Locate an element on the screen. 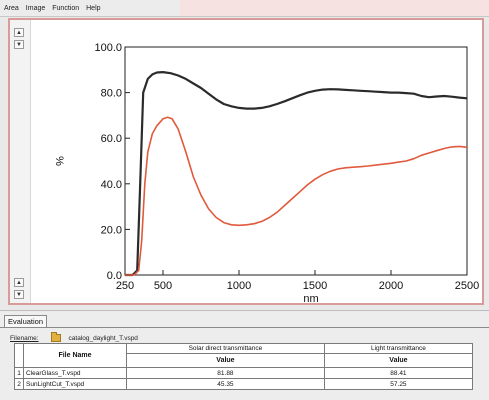 This screenshot has width=489, height=400. group-header-solar: Solar direct transmittance is located at coordinates (225, 348).